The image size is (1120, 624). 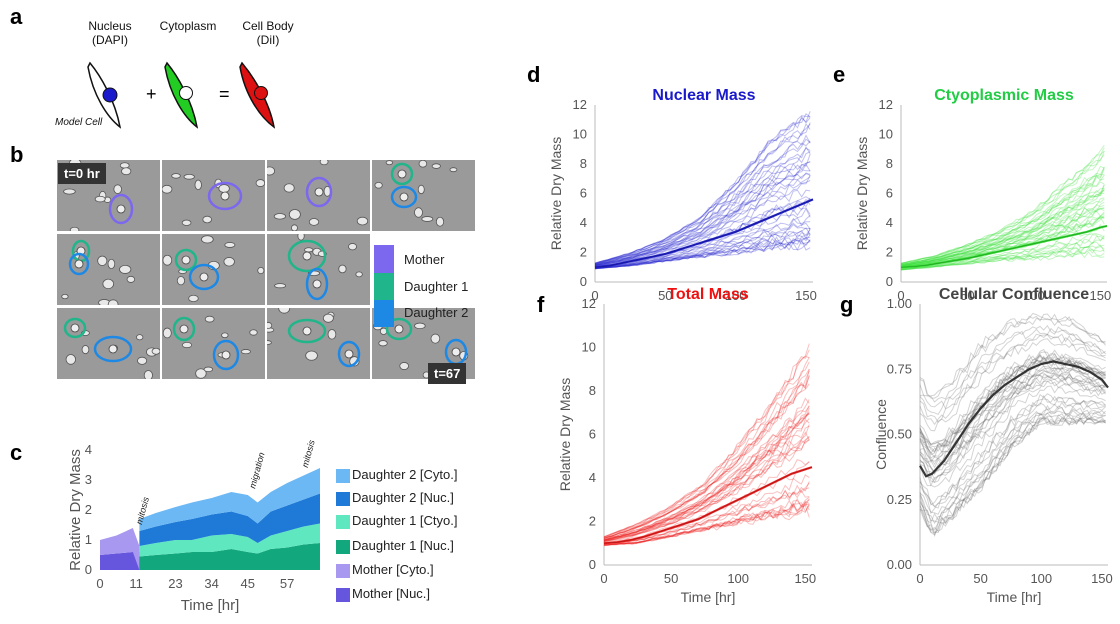 I want to click on mean-line, so click(x=1014, y=419).